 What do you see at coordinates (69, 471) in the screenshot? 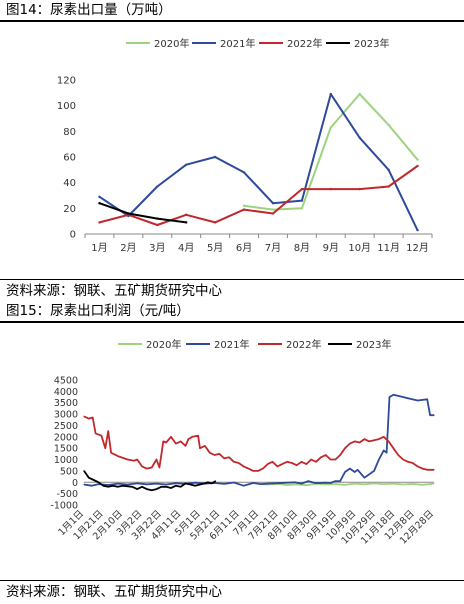
I see `y-tick-label-500: 500` at bounding box center [69, 471].